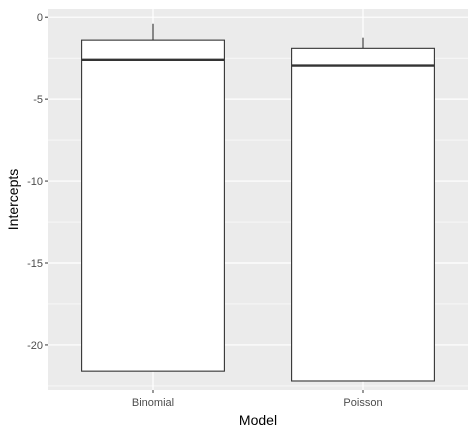 The image size is (476, 434). Describe the element at coordinates (35, 346) in the screenshot. I see `y-tick-label: -20` at that location.